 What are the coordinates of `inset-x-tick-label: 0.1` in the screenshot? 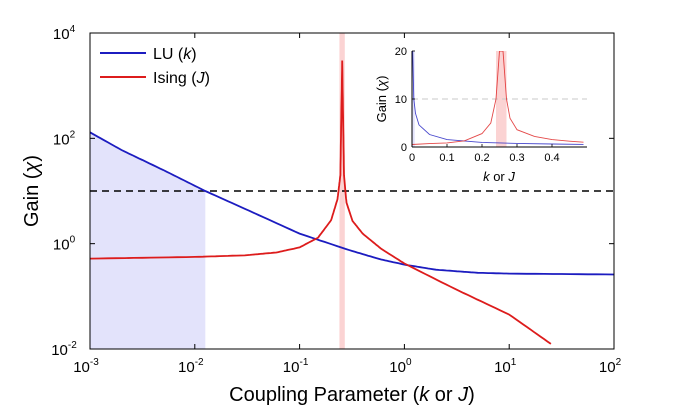 It's located at (446, 158).